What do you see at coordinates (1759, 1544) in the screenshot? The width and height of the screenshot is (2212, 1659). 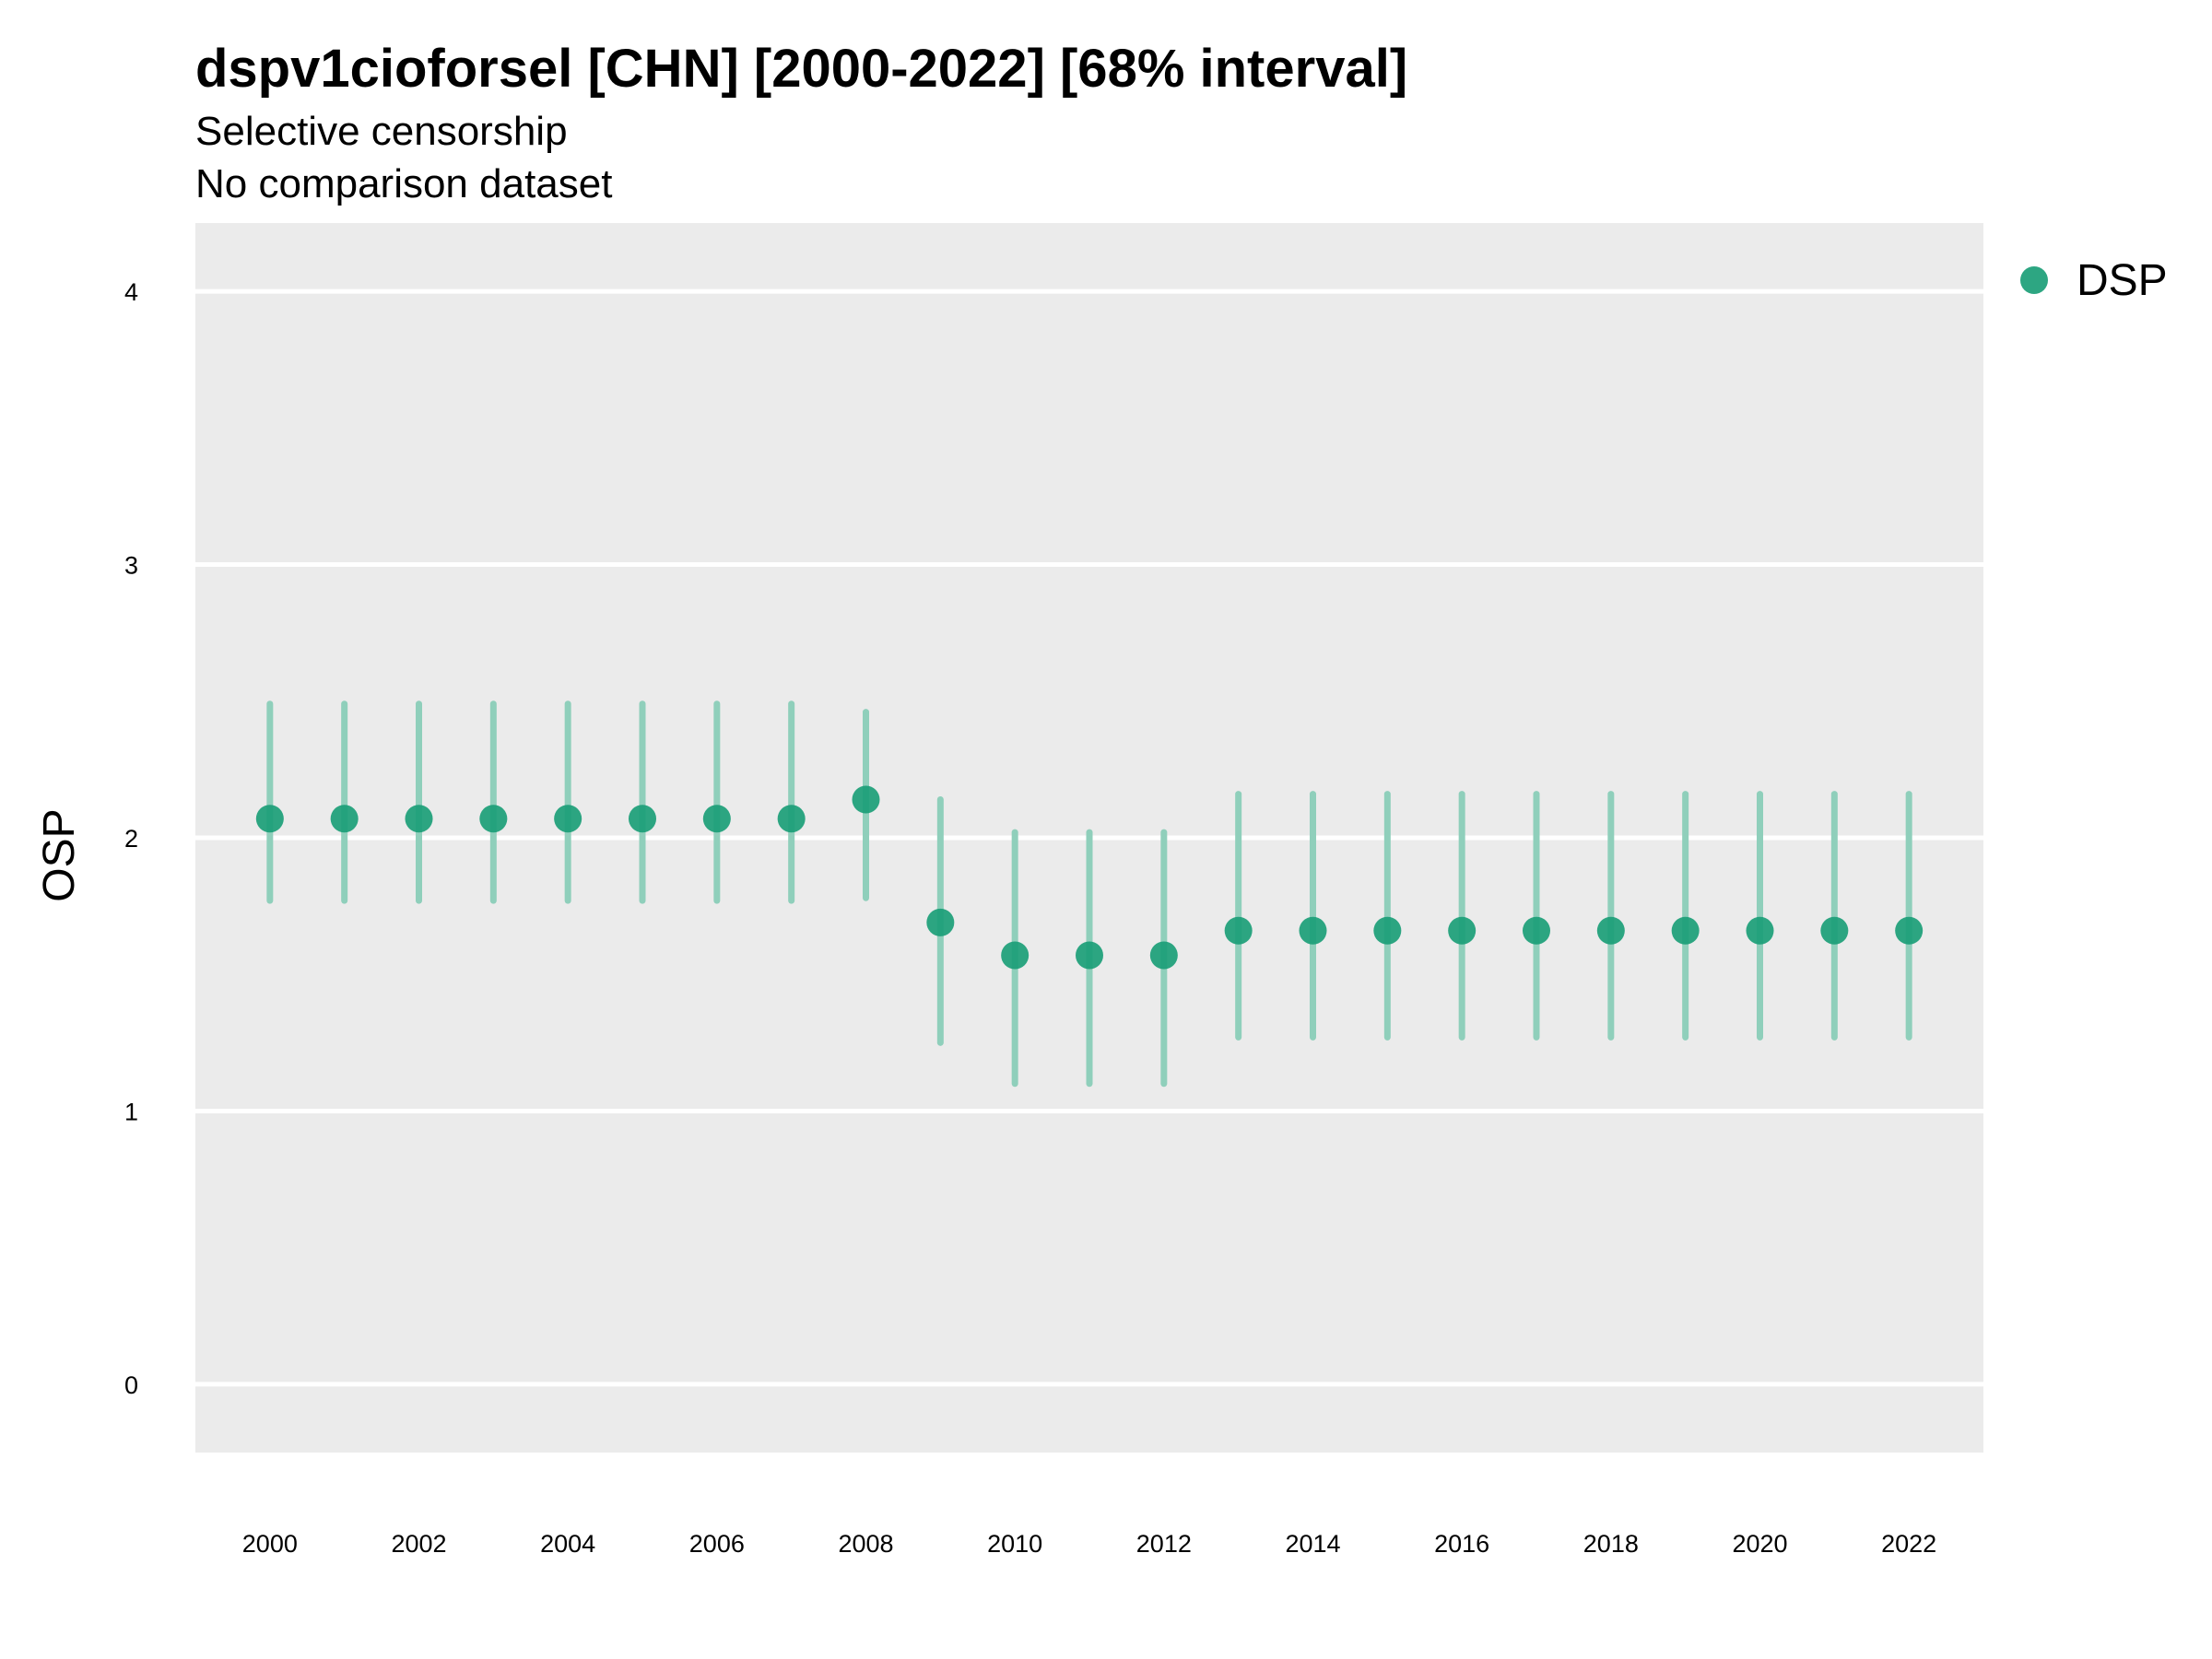 I see `x-tick-label-2020: 2020` at bounding box center [1759, 1544].